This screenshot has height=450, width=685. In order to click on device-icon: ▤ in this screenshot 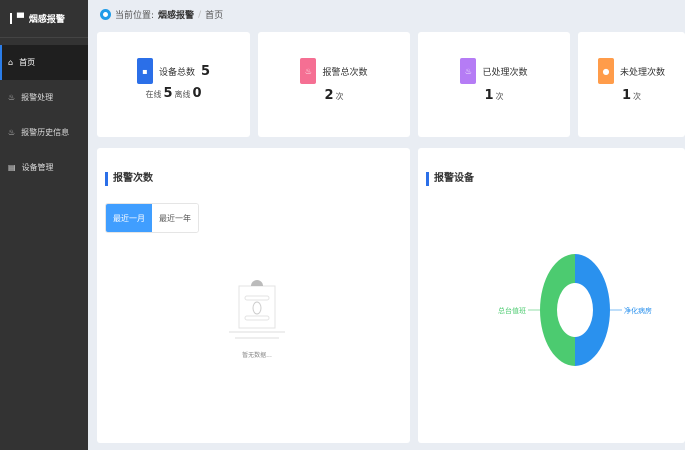, I will do `click(12, 167)`.